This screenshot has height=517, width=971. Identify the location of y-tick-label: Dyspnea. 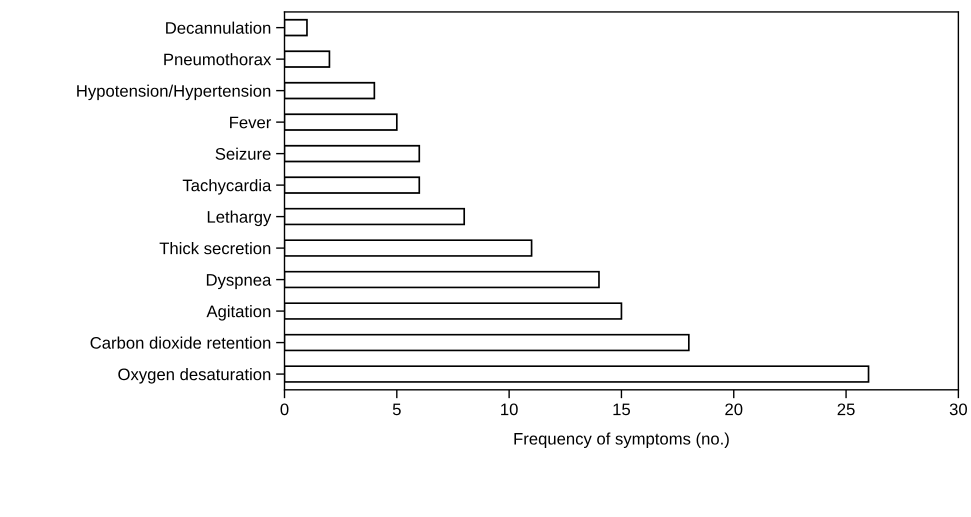
(239, 282).